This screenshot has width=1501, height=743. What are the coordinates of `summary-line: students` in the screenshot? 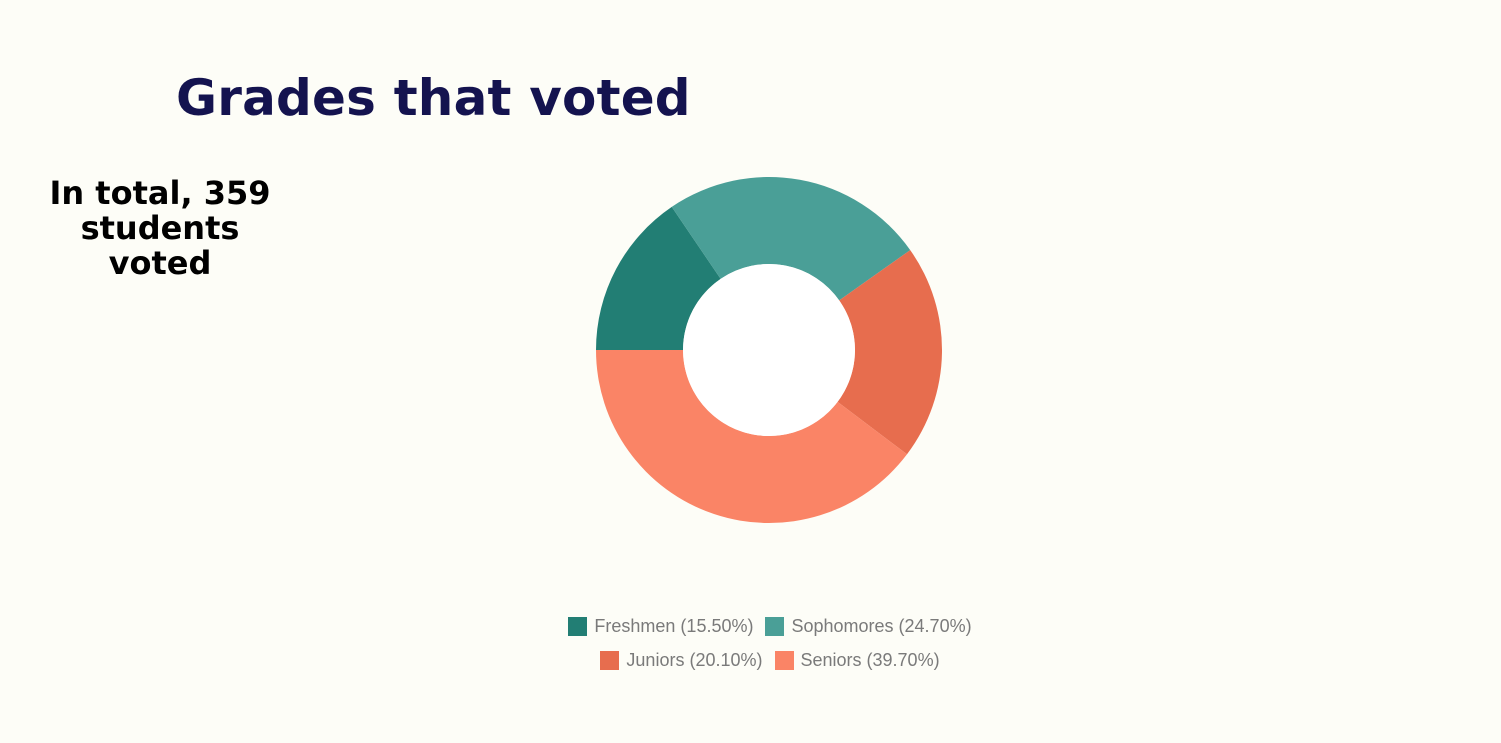 It's located at (160, 228).